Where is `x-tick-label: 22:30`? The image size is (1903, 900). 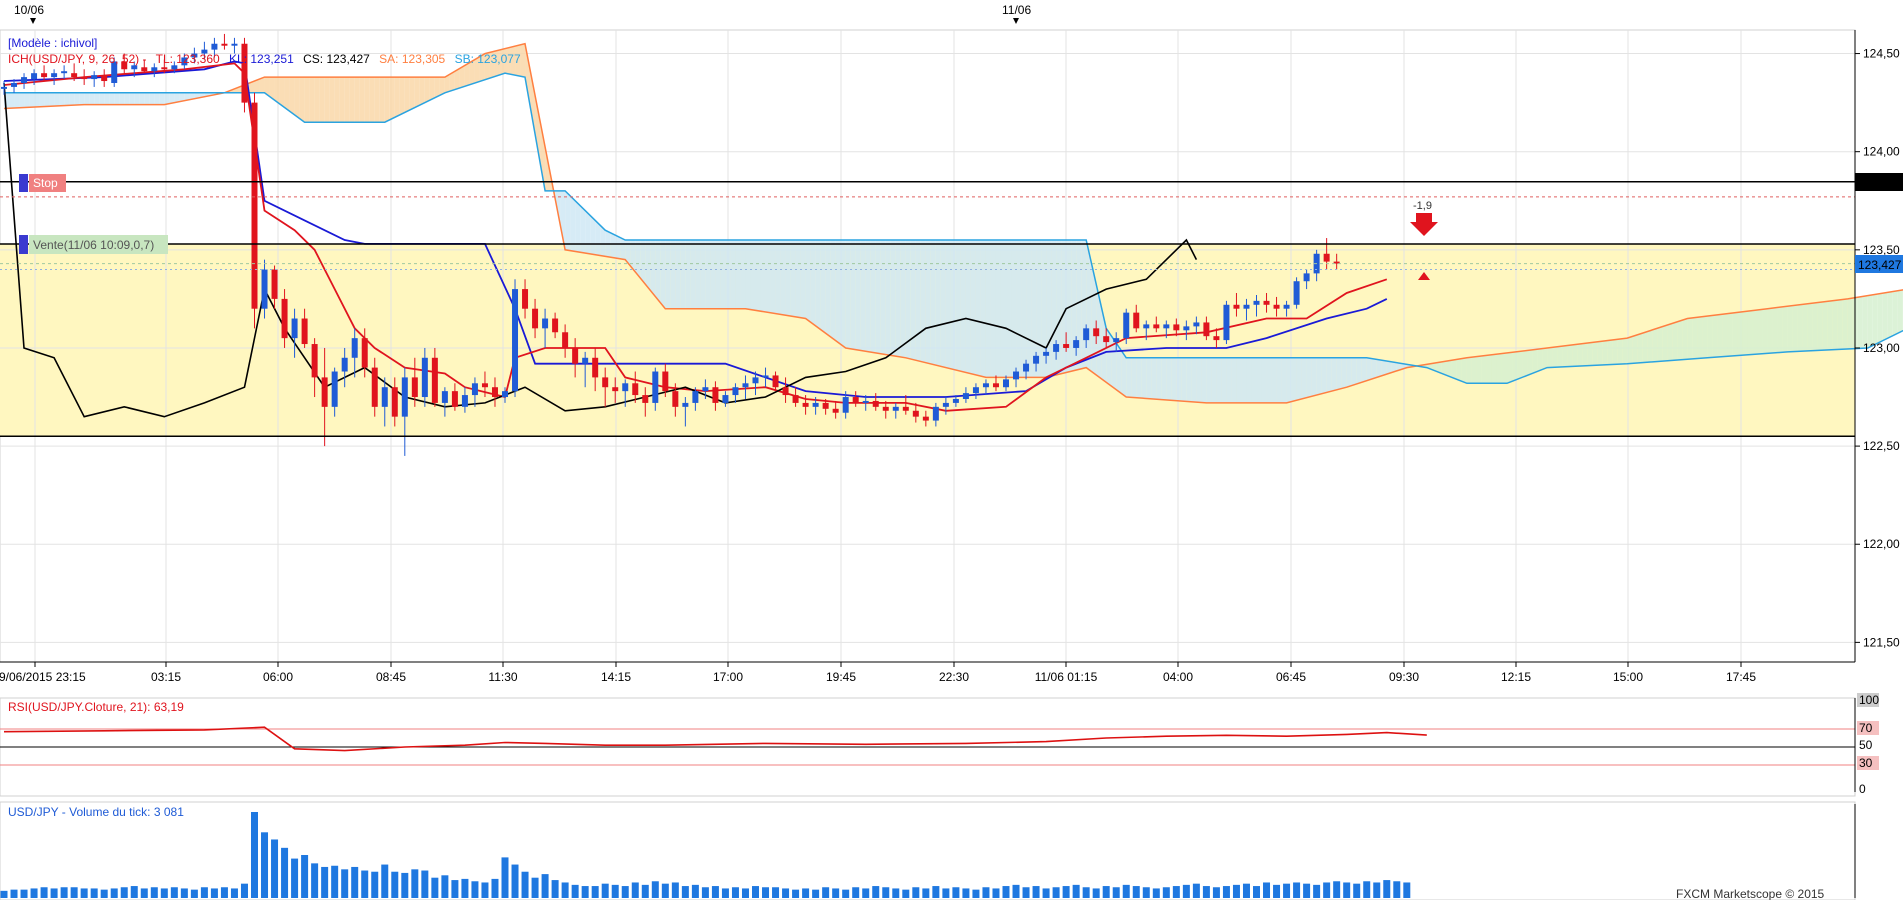
x-tick-label: 22:30 is located at coordinates (954, 677).